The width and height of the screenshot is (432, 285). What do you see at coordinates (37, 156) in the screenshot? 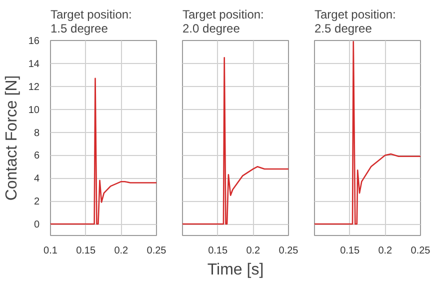
I see `y-tick-label: 6` at bounding box center [37, 156].